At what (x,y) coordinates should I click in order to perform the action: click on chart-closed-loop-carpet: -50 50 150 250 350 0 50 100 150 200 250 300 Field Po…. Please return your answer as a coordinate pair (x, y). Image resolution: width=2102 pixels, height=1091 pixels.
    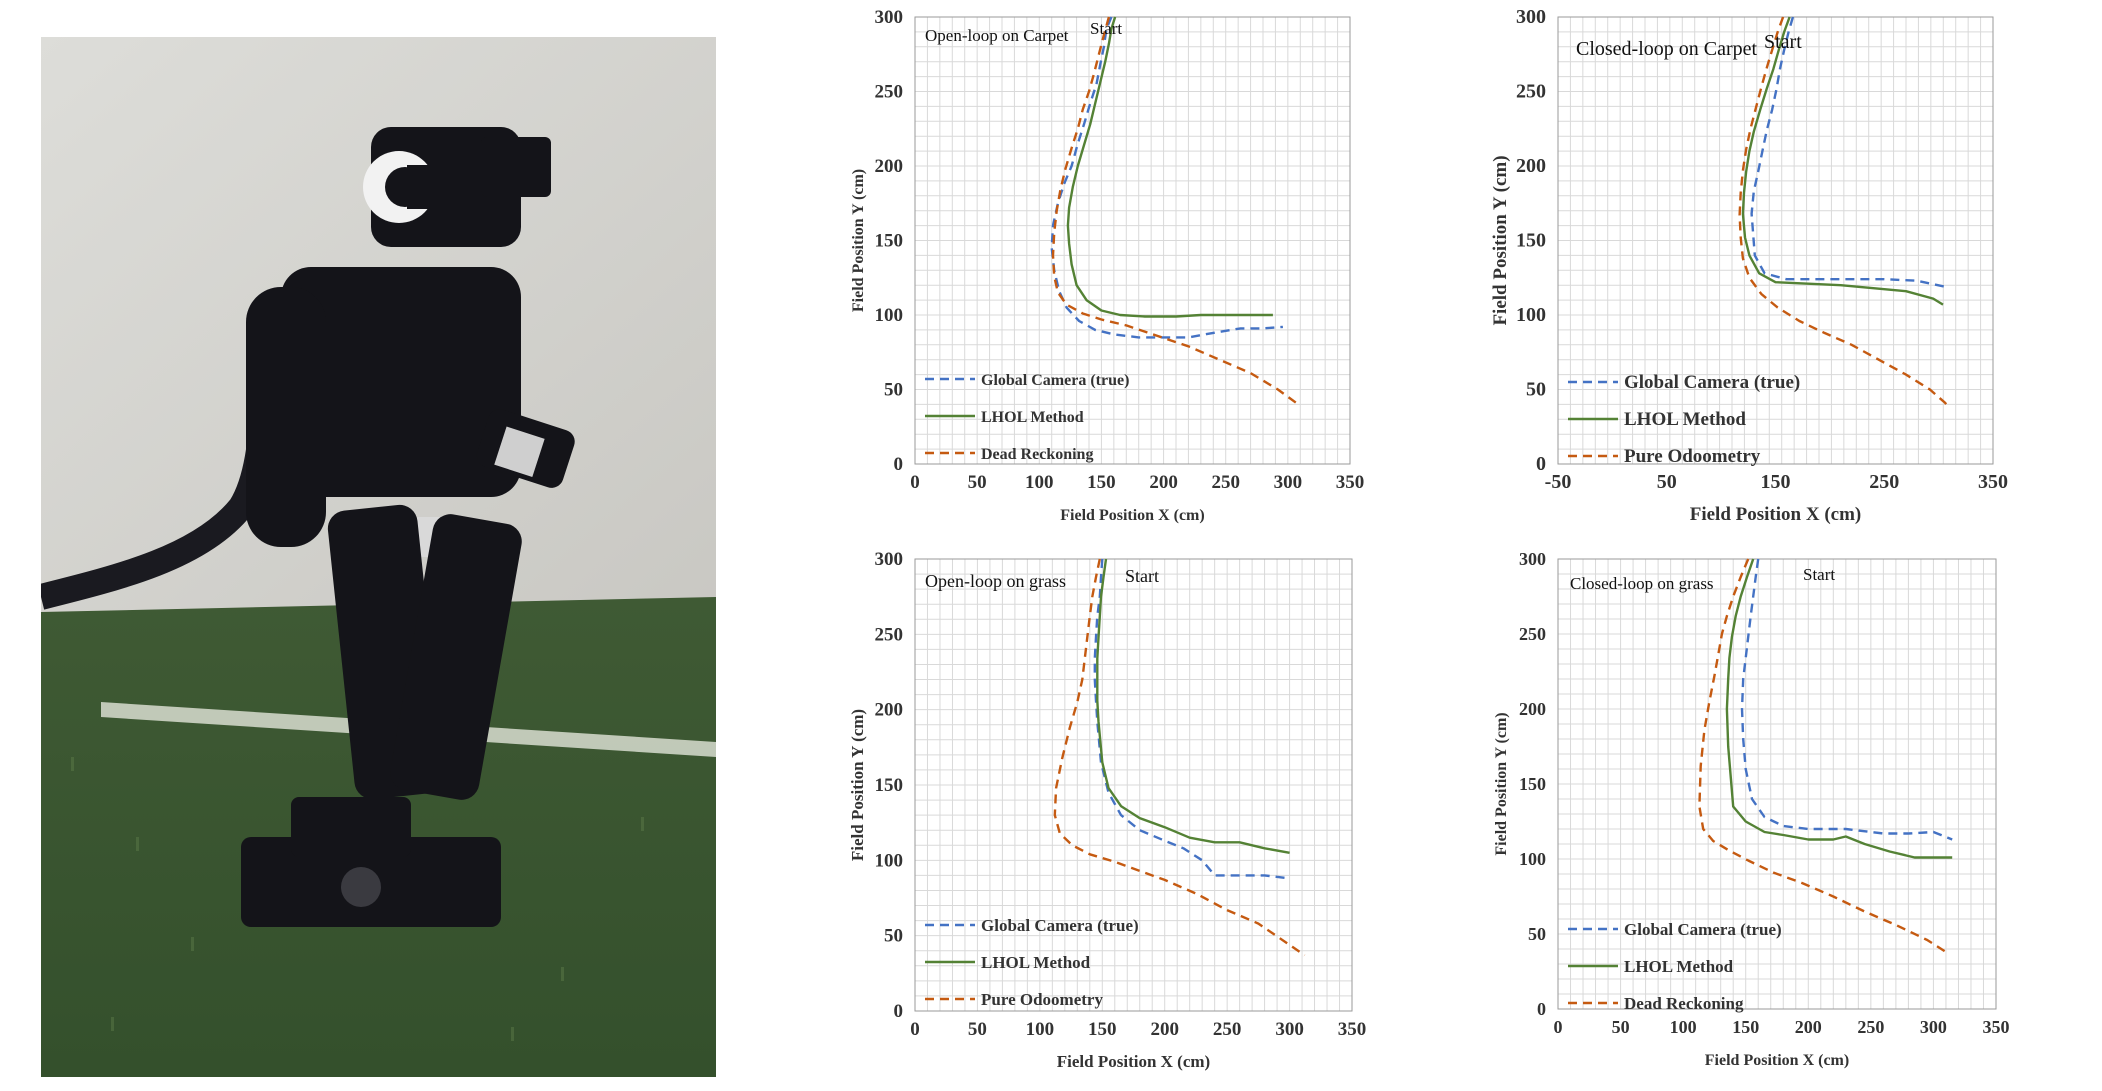
    Looking at the image, I should click on (1749, 266).